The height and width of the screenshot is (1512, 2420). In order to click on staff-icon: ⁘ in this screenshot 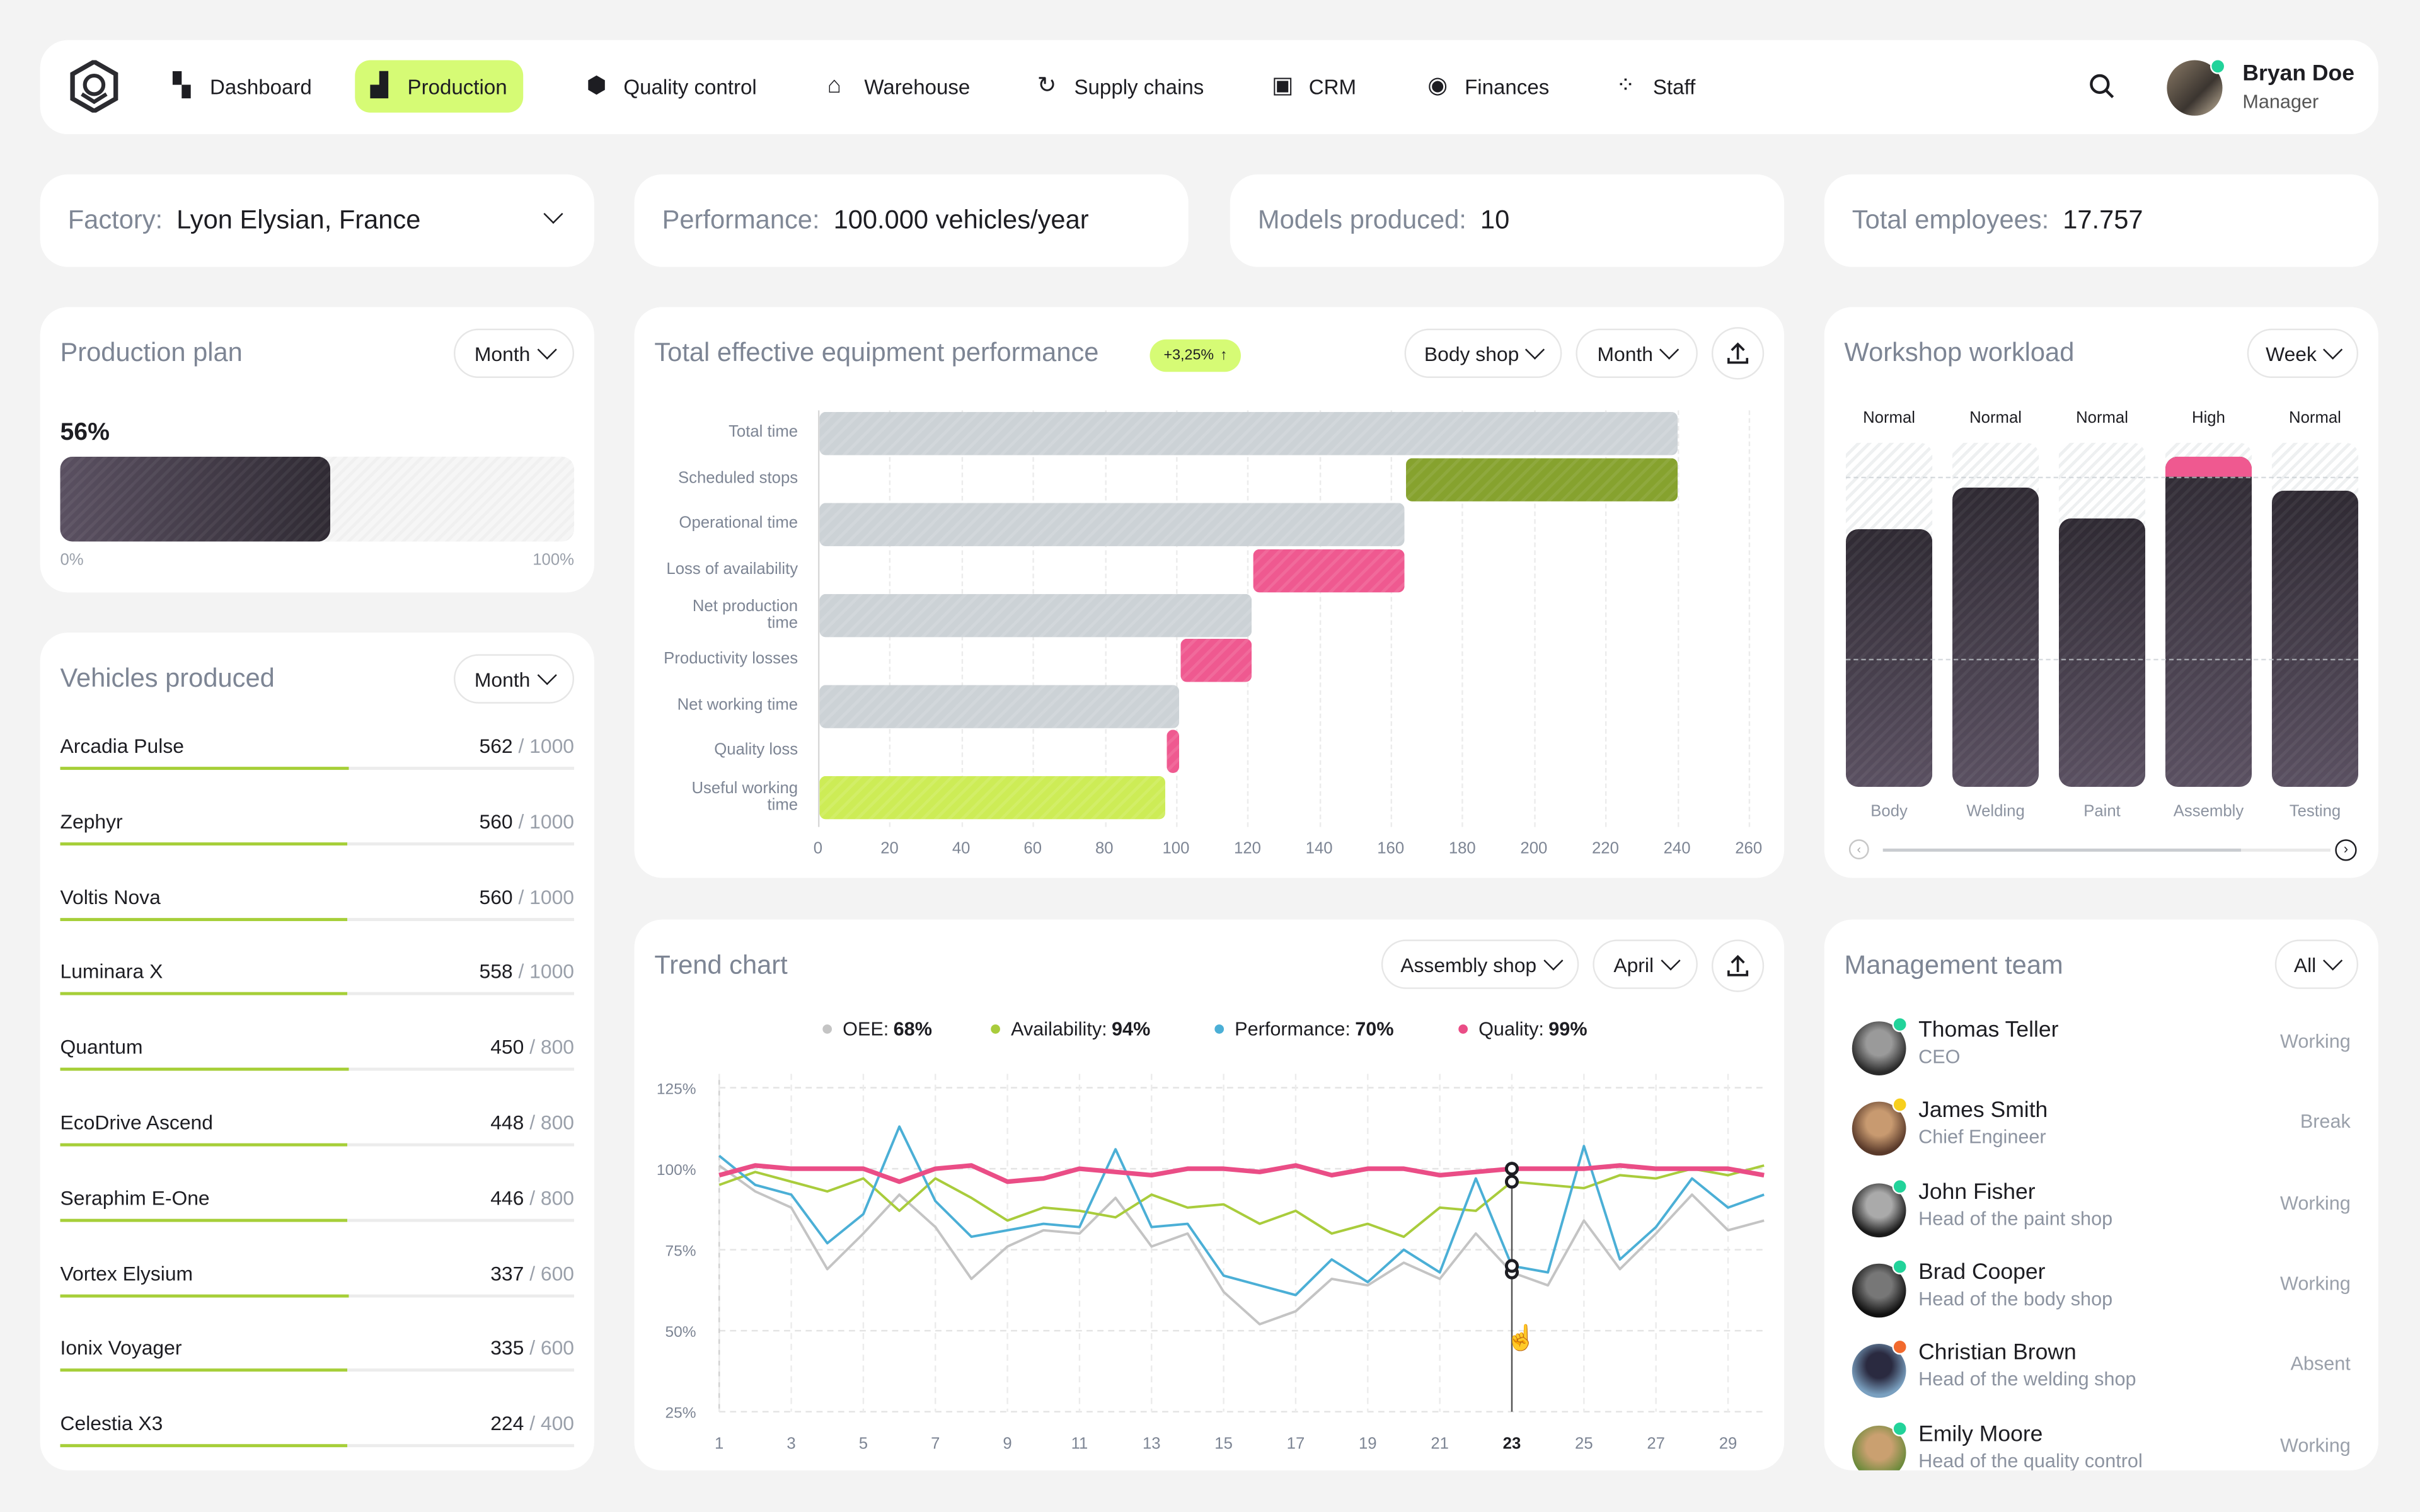, I will do `click(1625, 85)`.